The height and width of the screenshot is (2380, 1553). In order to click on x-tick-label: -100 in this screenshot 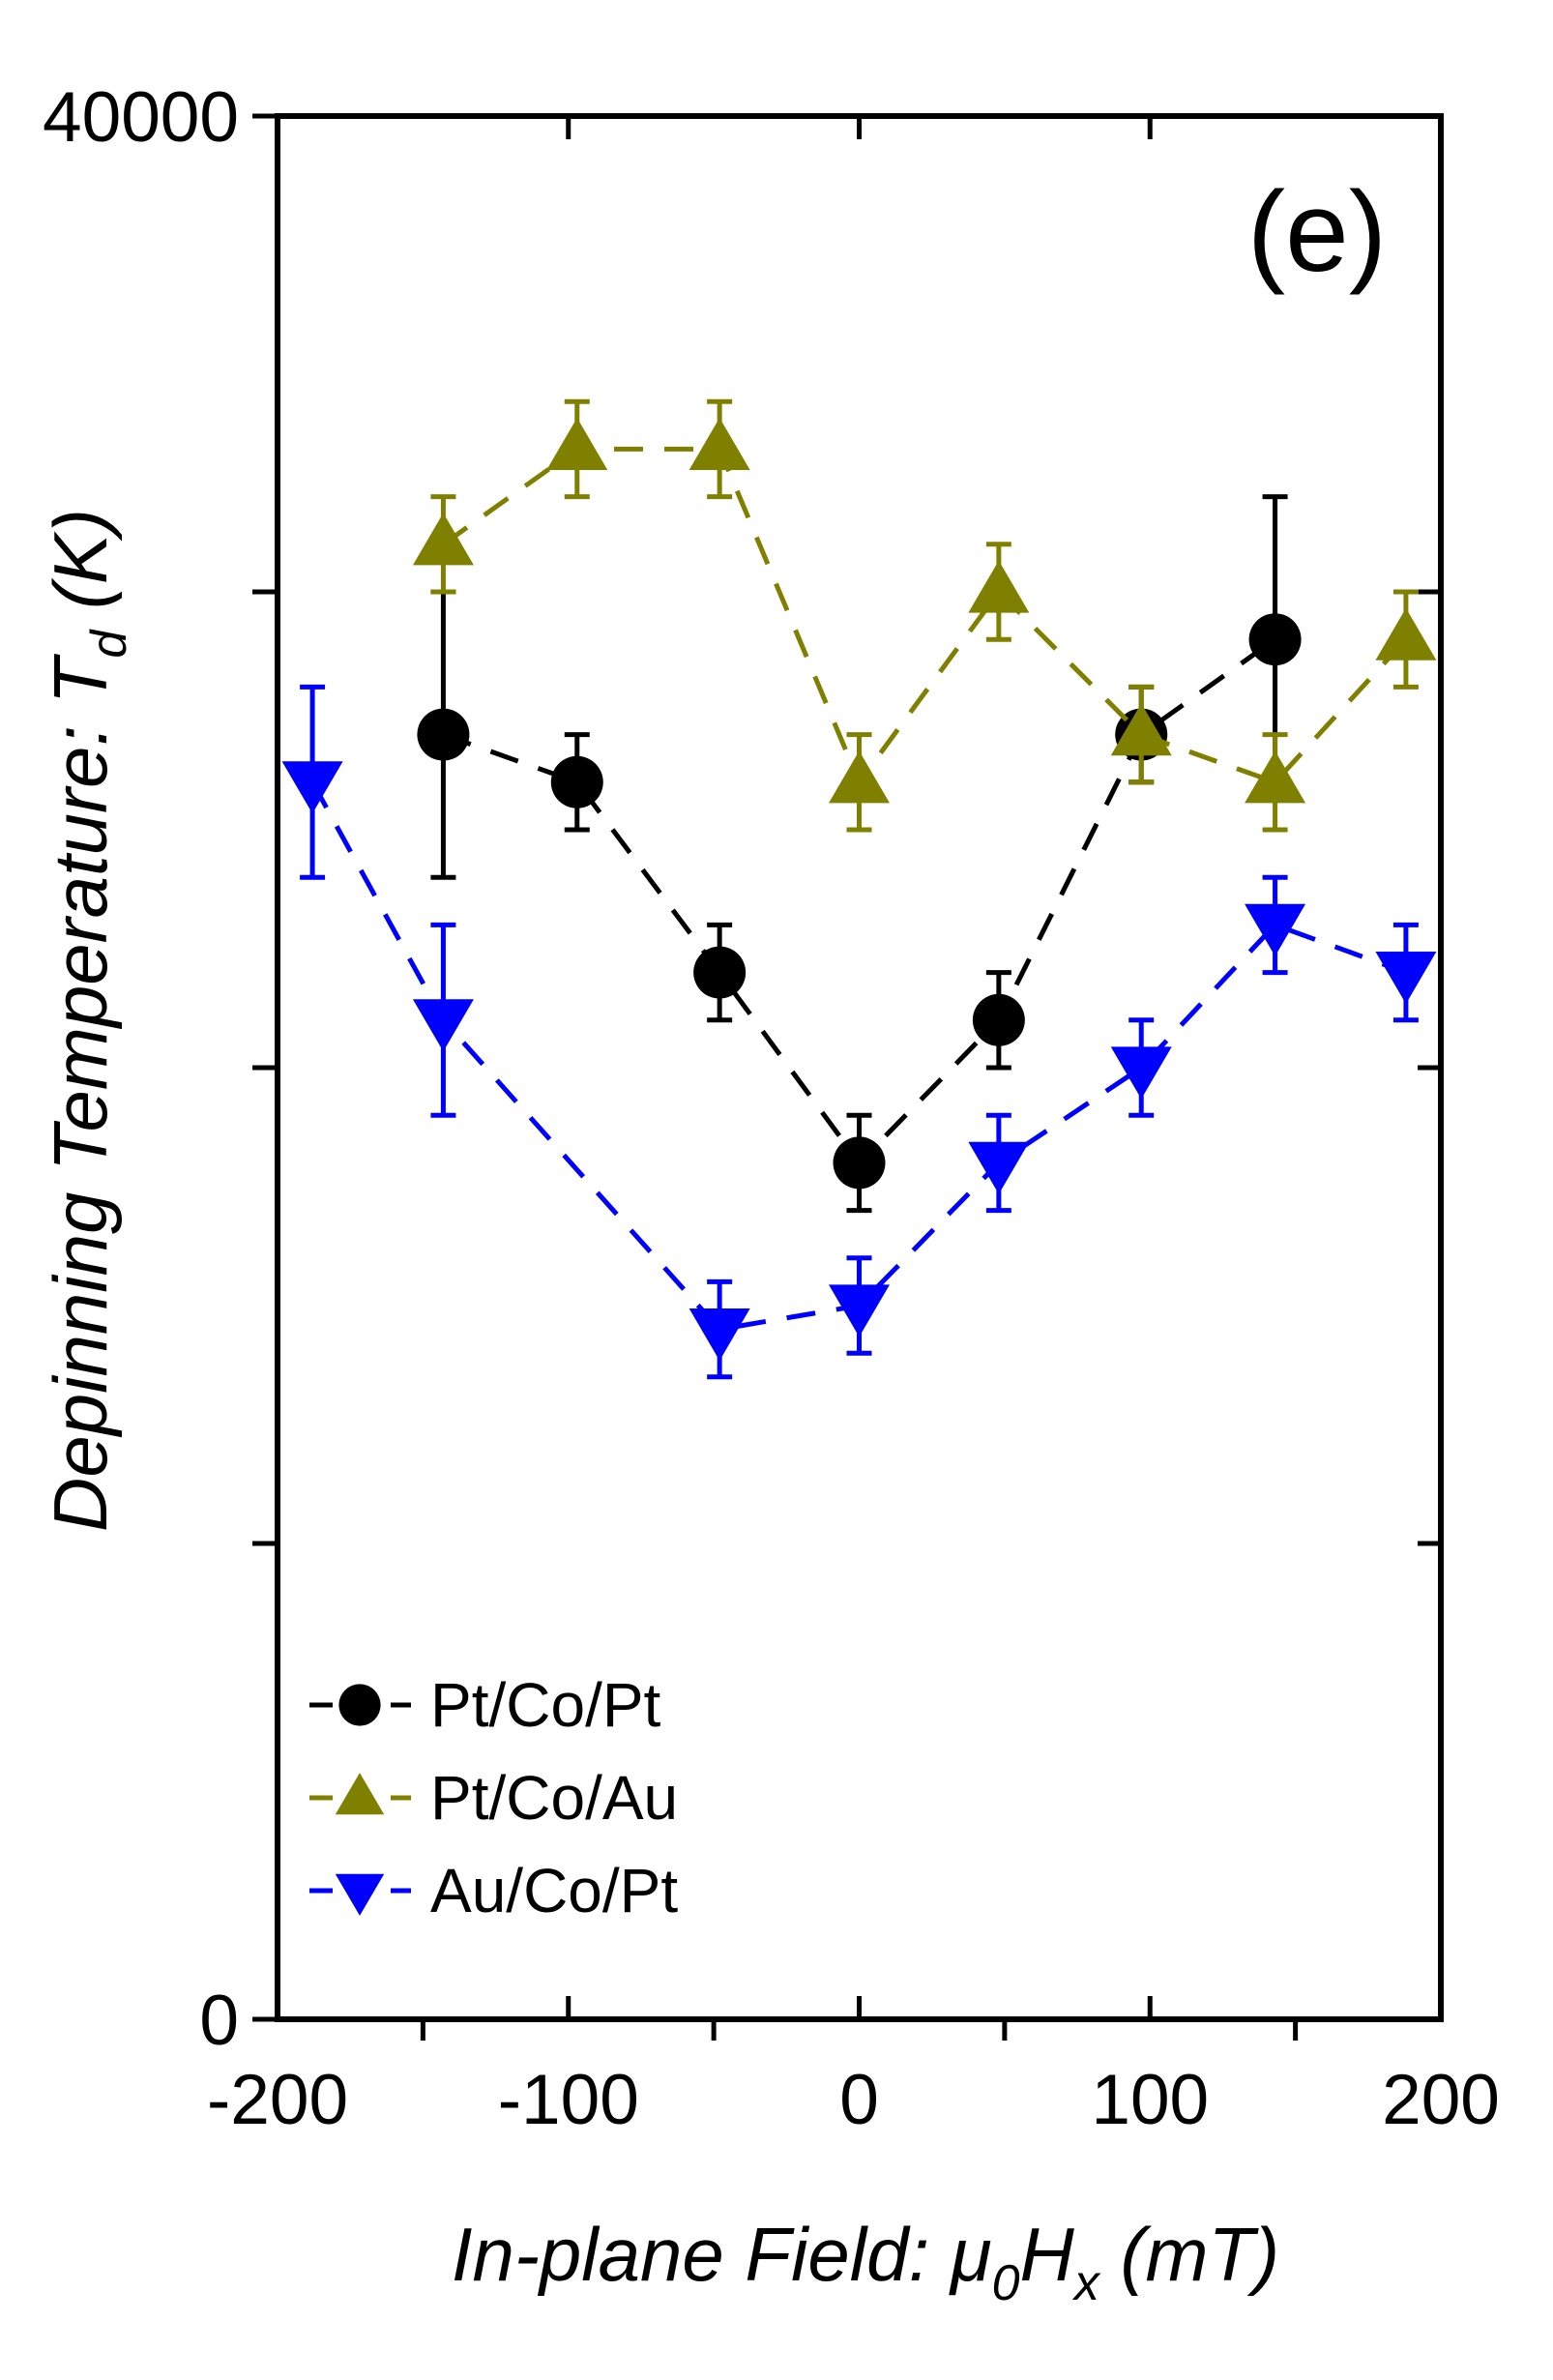, I will do `click(568, 2100)`.